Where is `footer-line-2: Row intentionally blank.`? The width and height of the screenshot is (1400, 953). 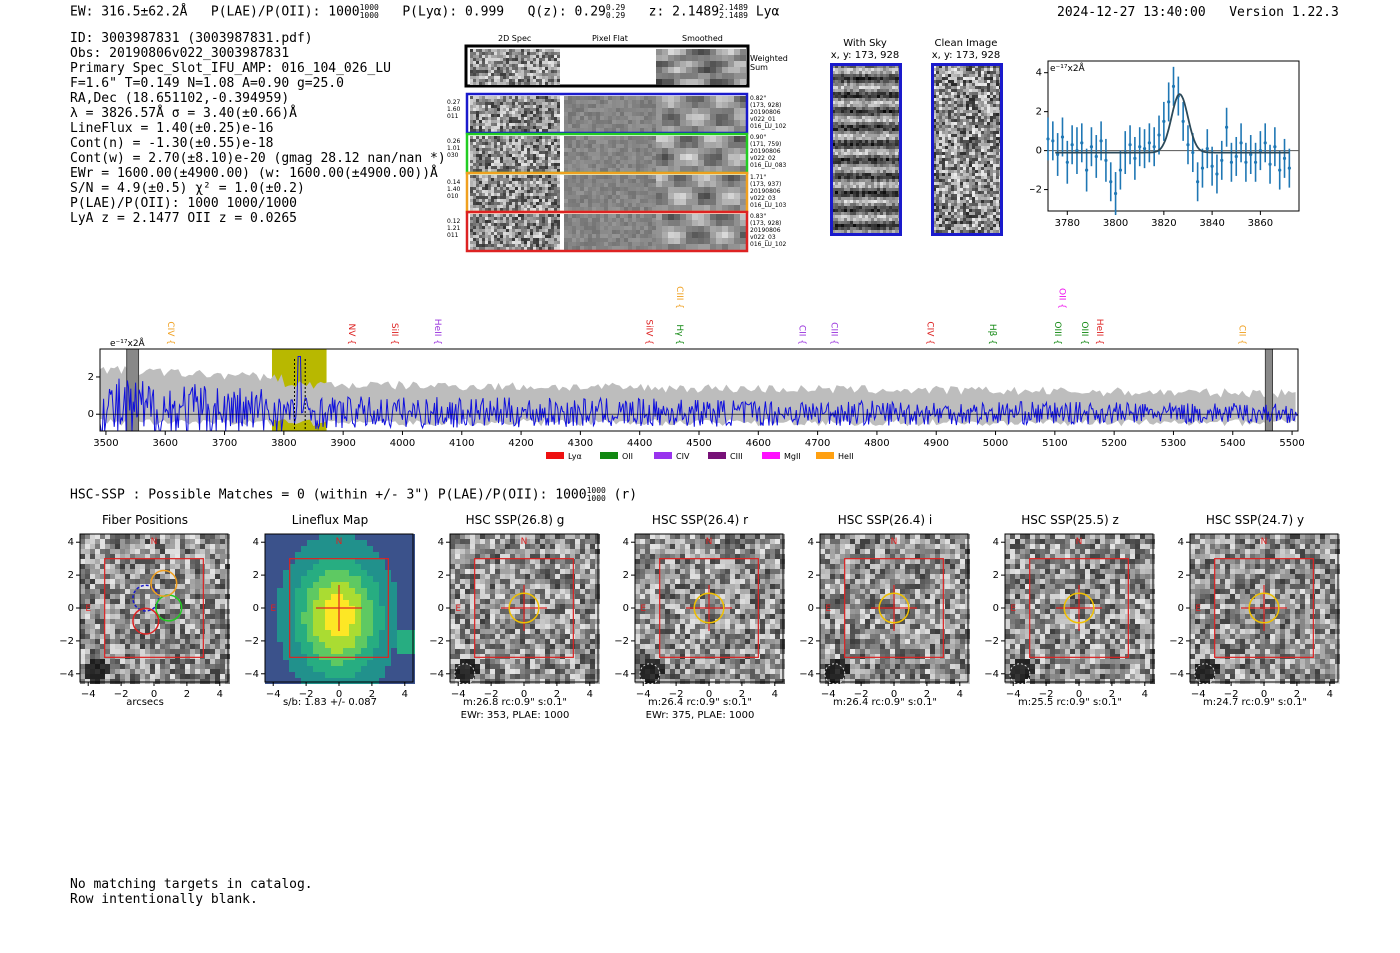 footer-line-2: Row intentionally blank. is located at coordinates (164, 899).